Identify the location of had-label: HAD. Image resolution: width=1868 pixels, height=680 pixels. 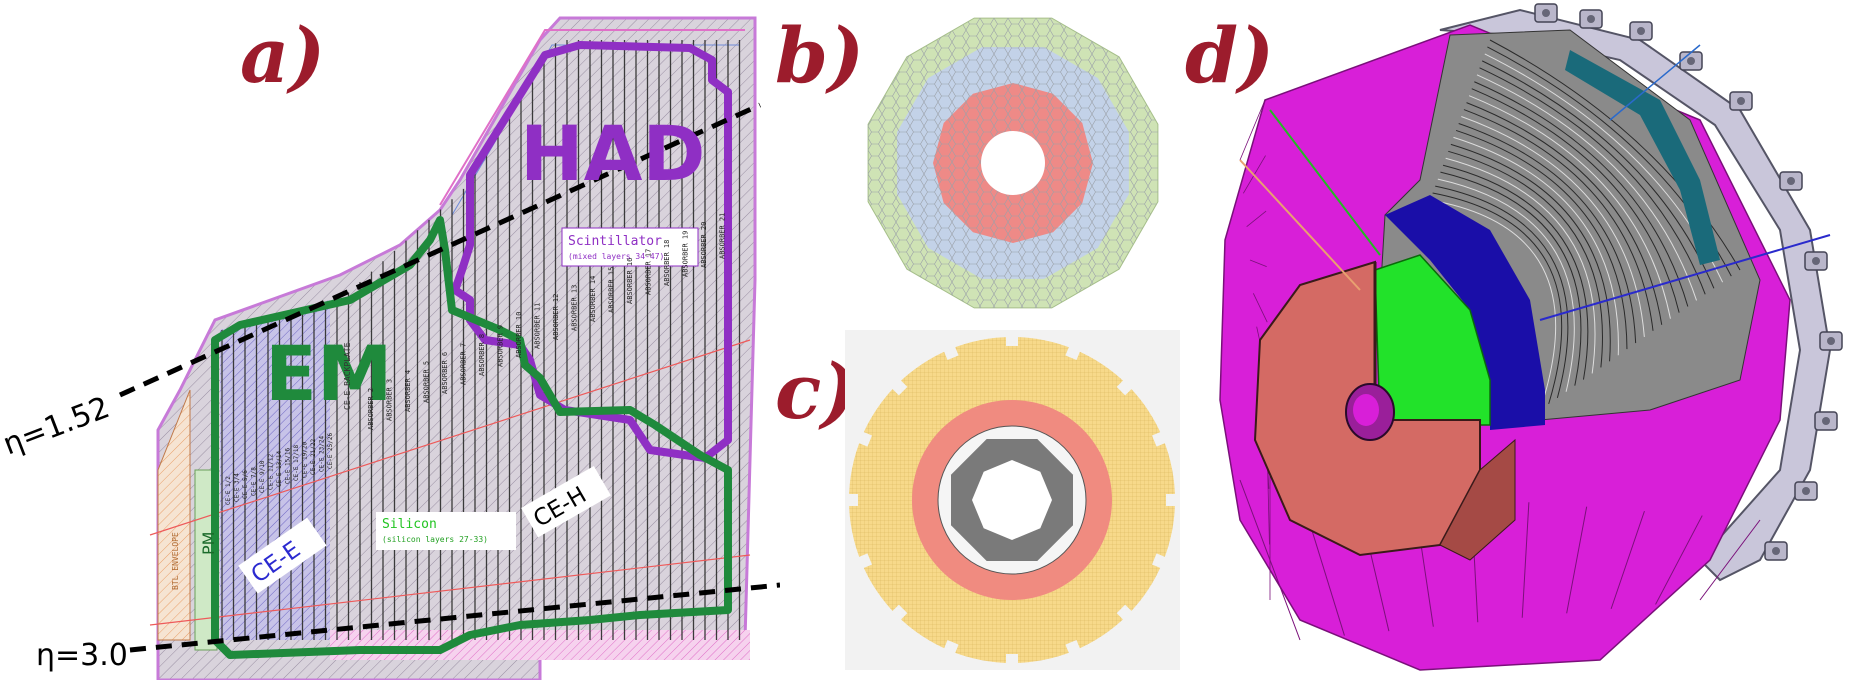
(613, 153).